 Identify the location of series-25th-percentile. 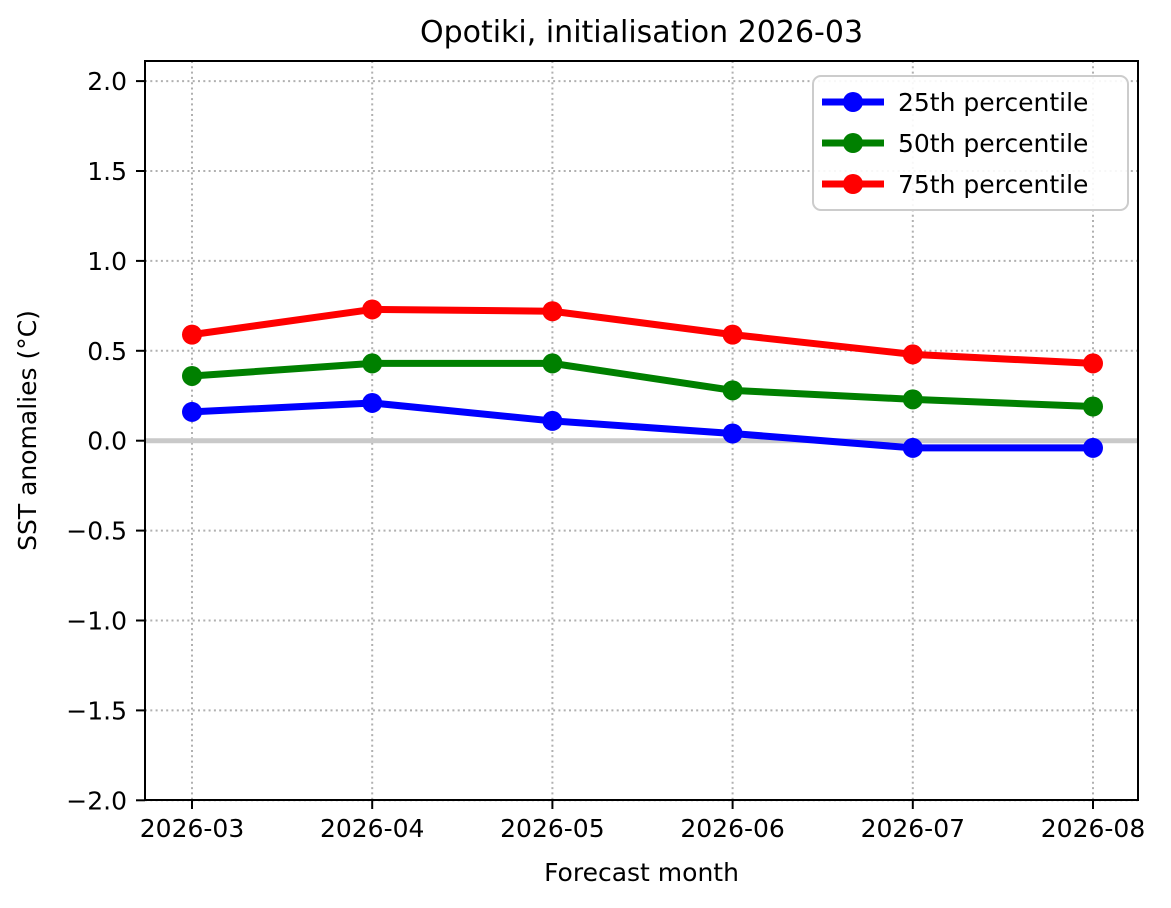
(642, 425).